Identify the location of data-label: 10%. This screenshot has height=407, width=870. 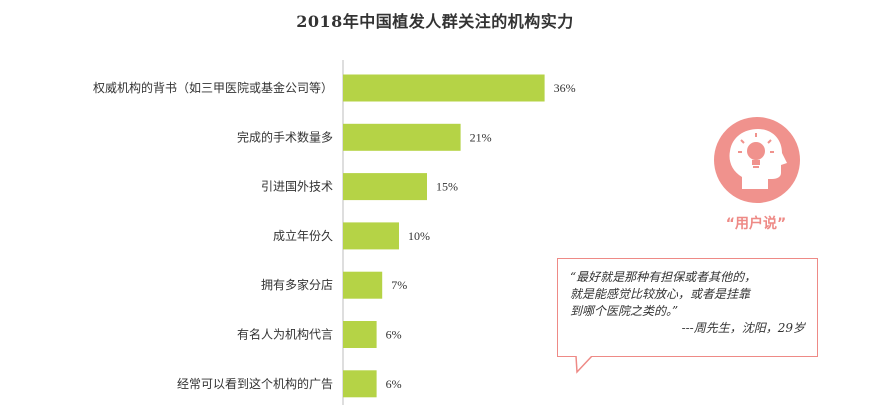
(419, 236).